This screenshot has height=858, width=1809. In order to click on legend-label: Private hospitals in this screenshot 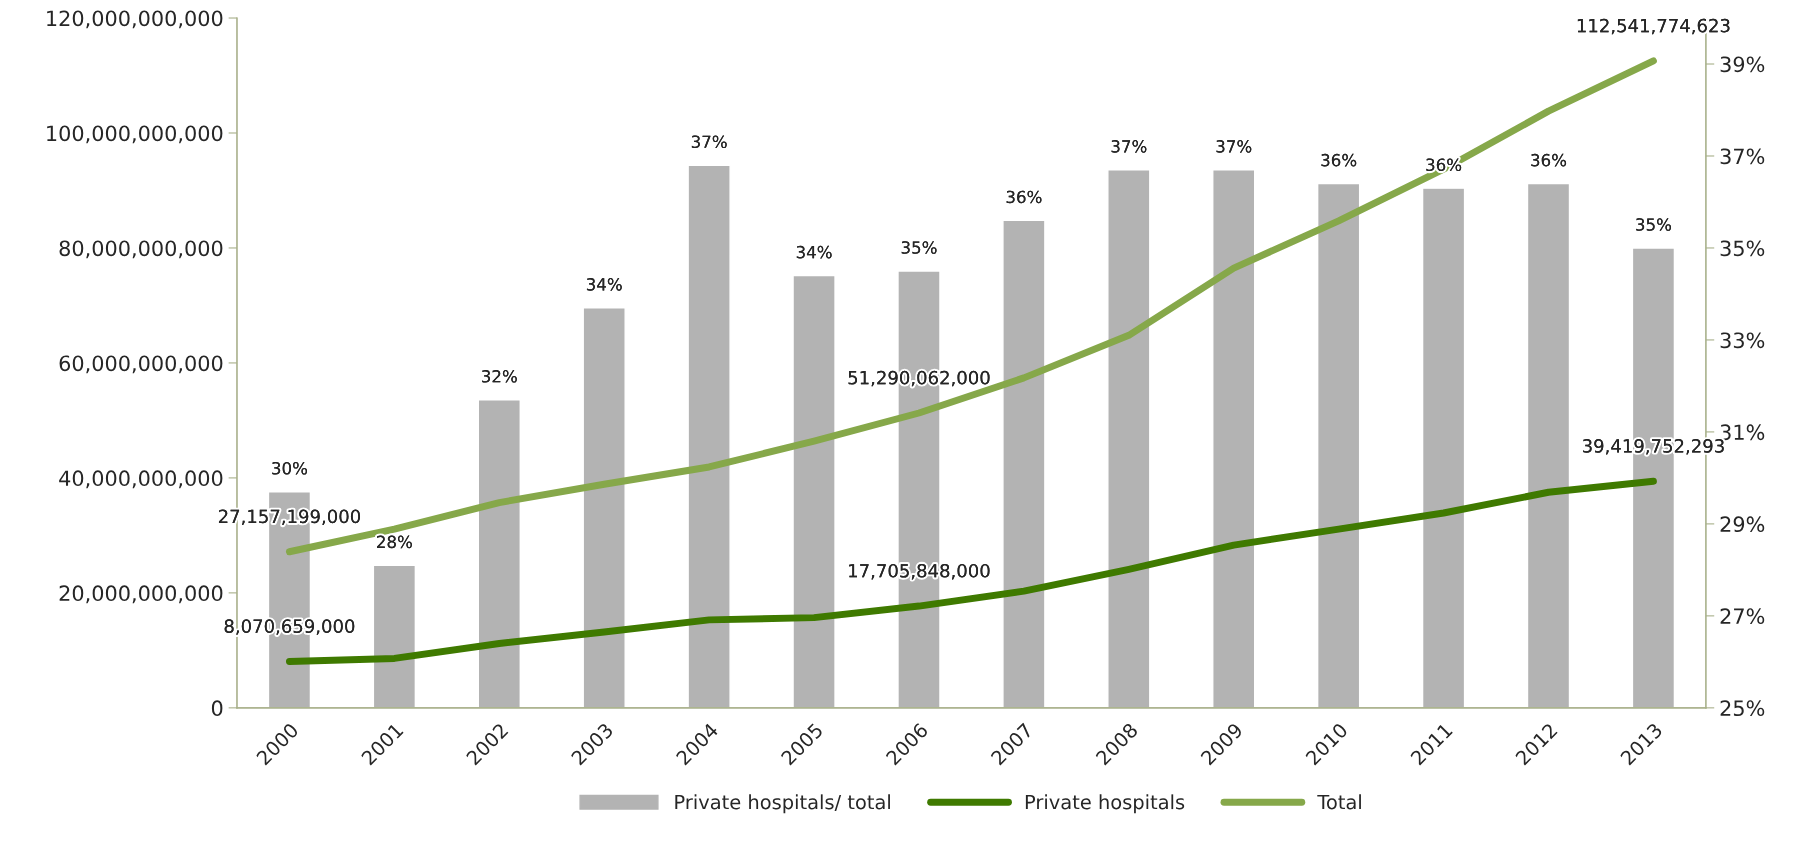, I will do `click(1105, 804)`.